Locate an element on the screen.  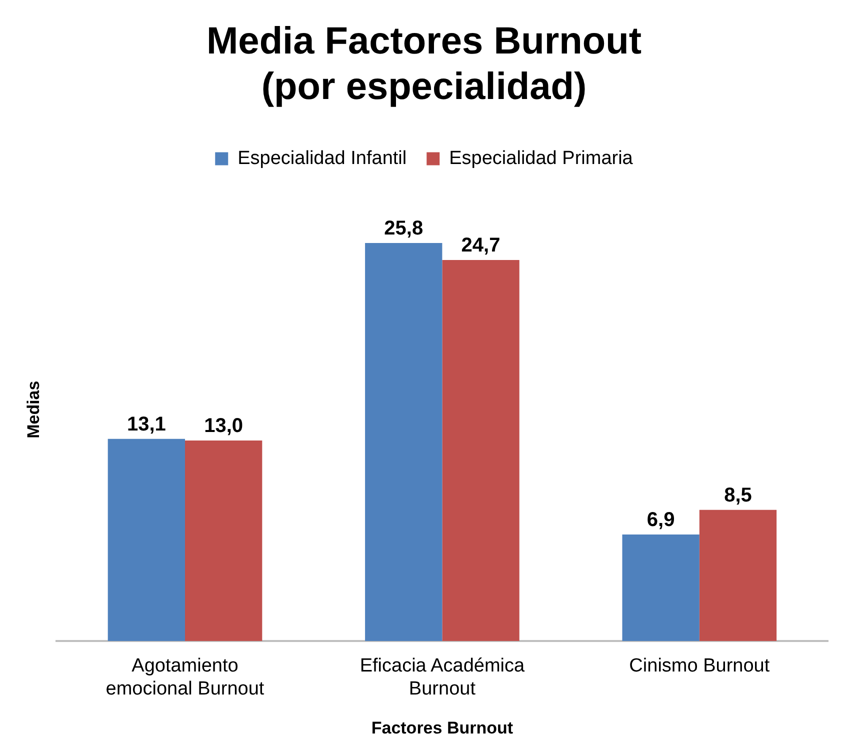
data-label: 6,9 is located at coordinates (660, 520).